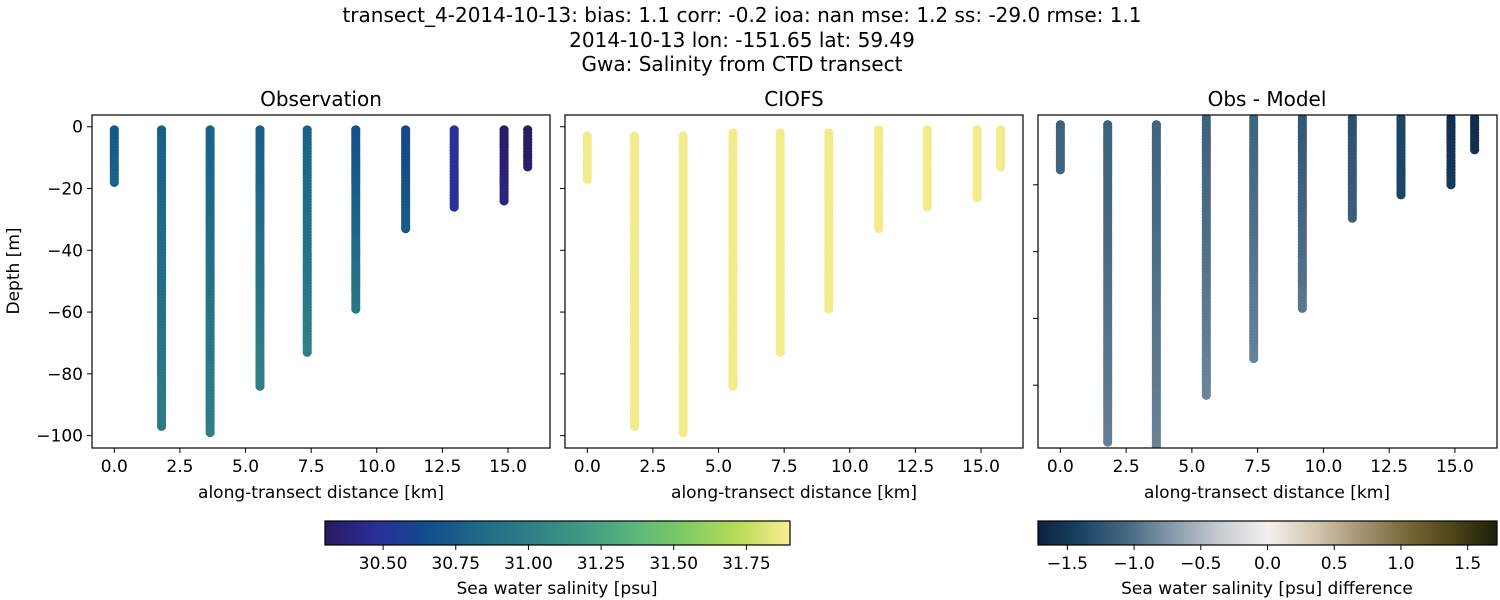 The width and height of the screenshot is (1500, 600). I want to click on y-axis-label: Depth [m], so click(14, 270).